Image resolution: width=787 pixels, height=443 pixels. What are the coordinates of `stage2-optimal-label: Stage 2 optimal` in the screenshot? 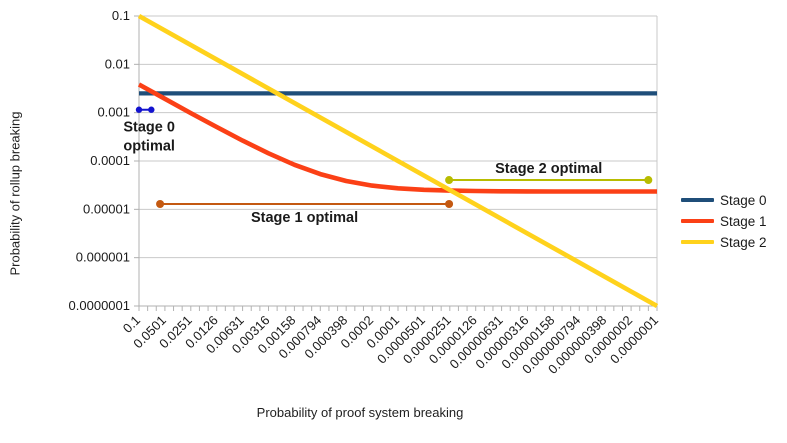 It's located at (548, 169).